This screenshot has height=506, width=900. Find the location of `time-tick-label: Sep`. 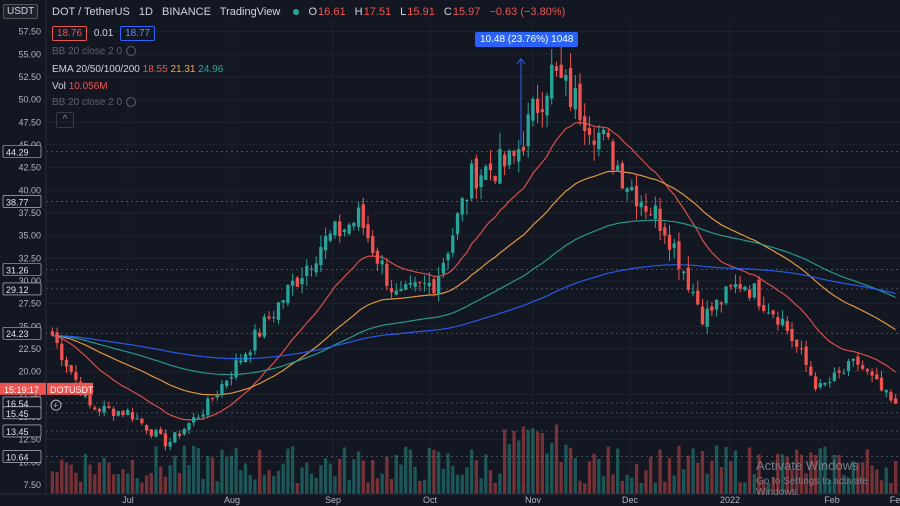

time-tick-label: Sep is located at coordinates (333, 500).